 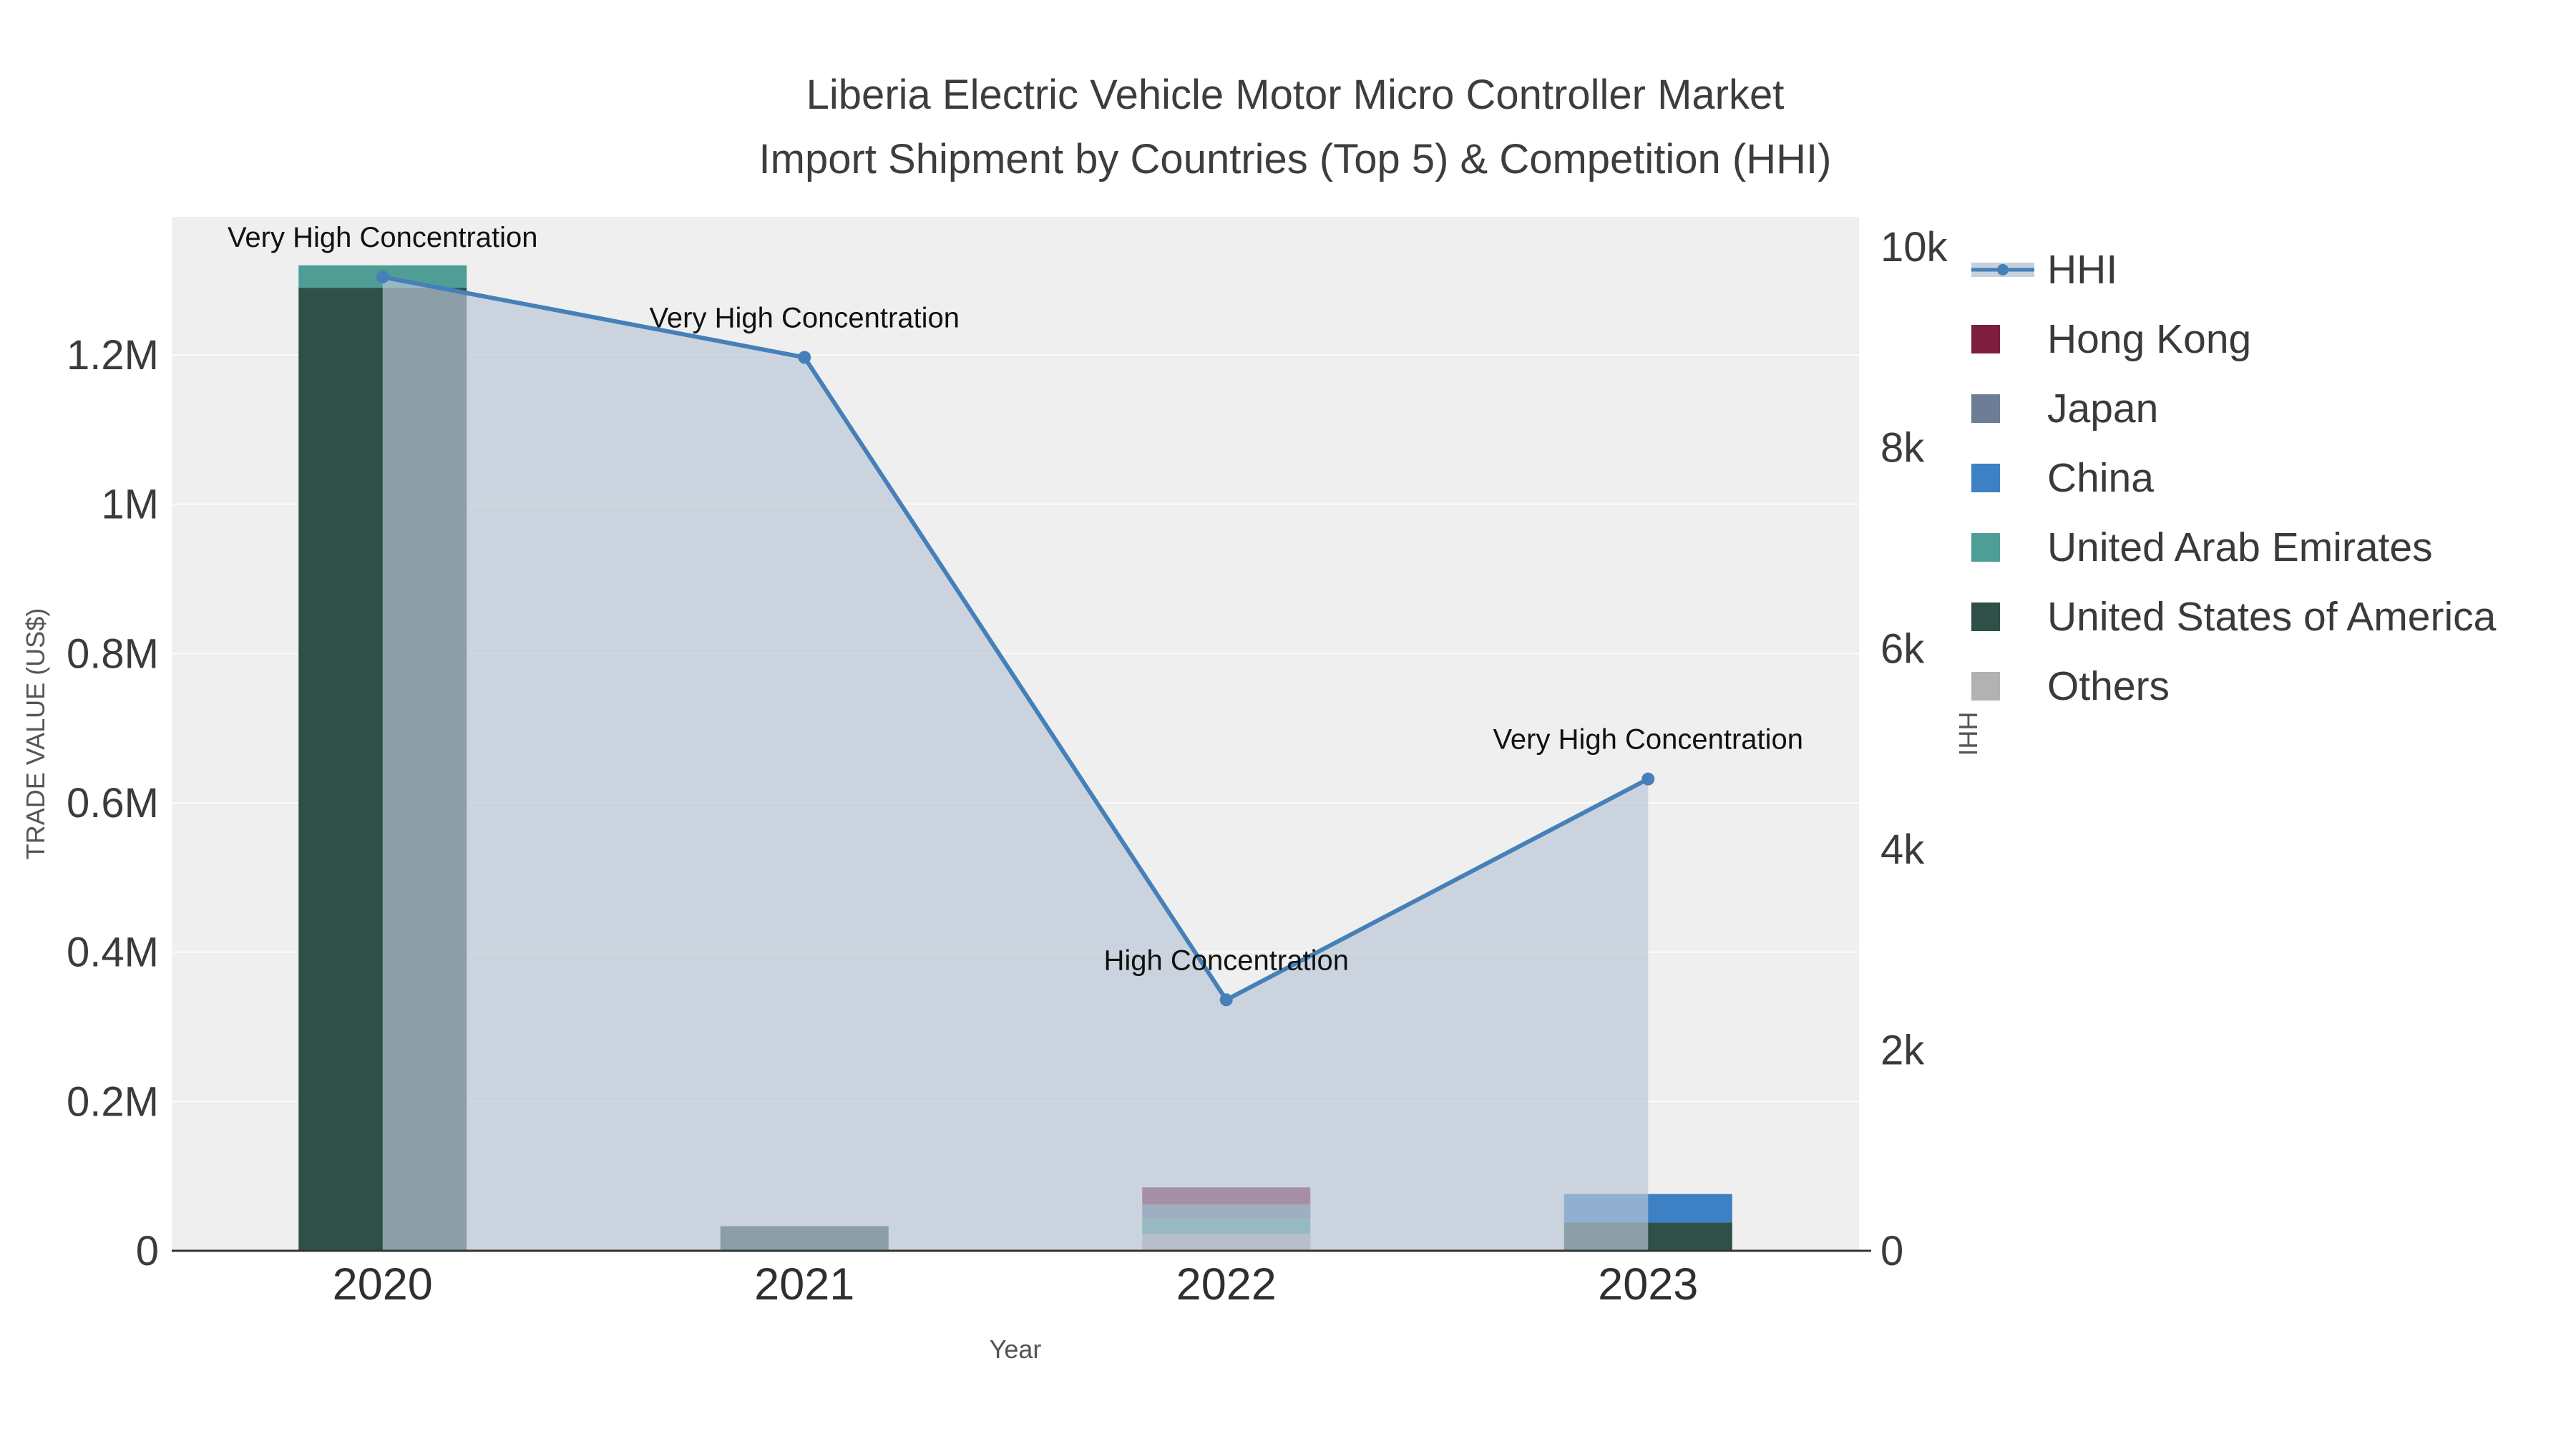 What do you see at coordinates (2004, 686) in the screenshot?
I see `legend-swatch-others` at bounding box center [2004, 686].